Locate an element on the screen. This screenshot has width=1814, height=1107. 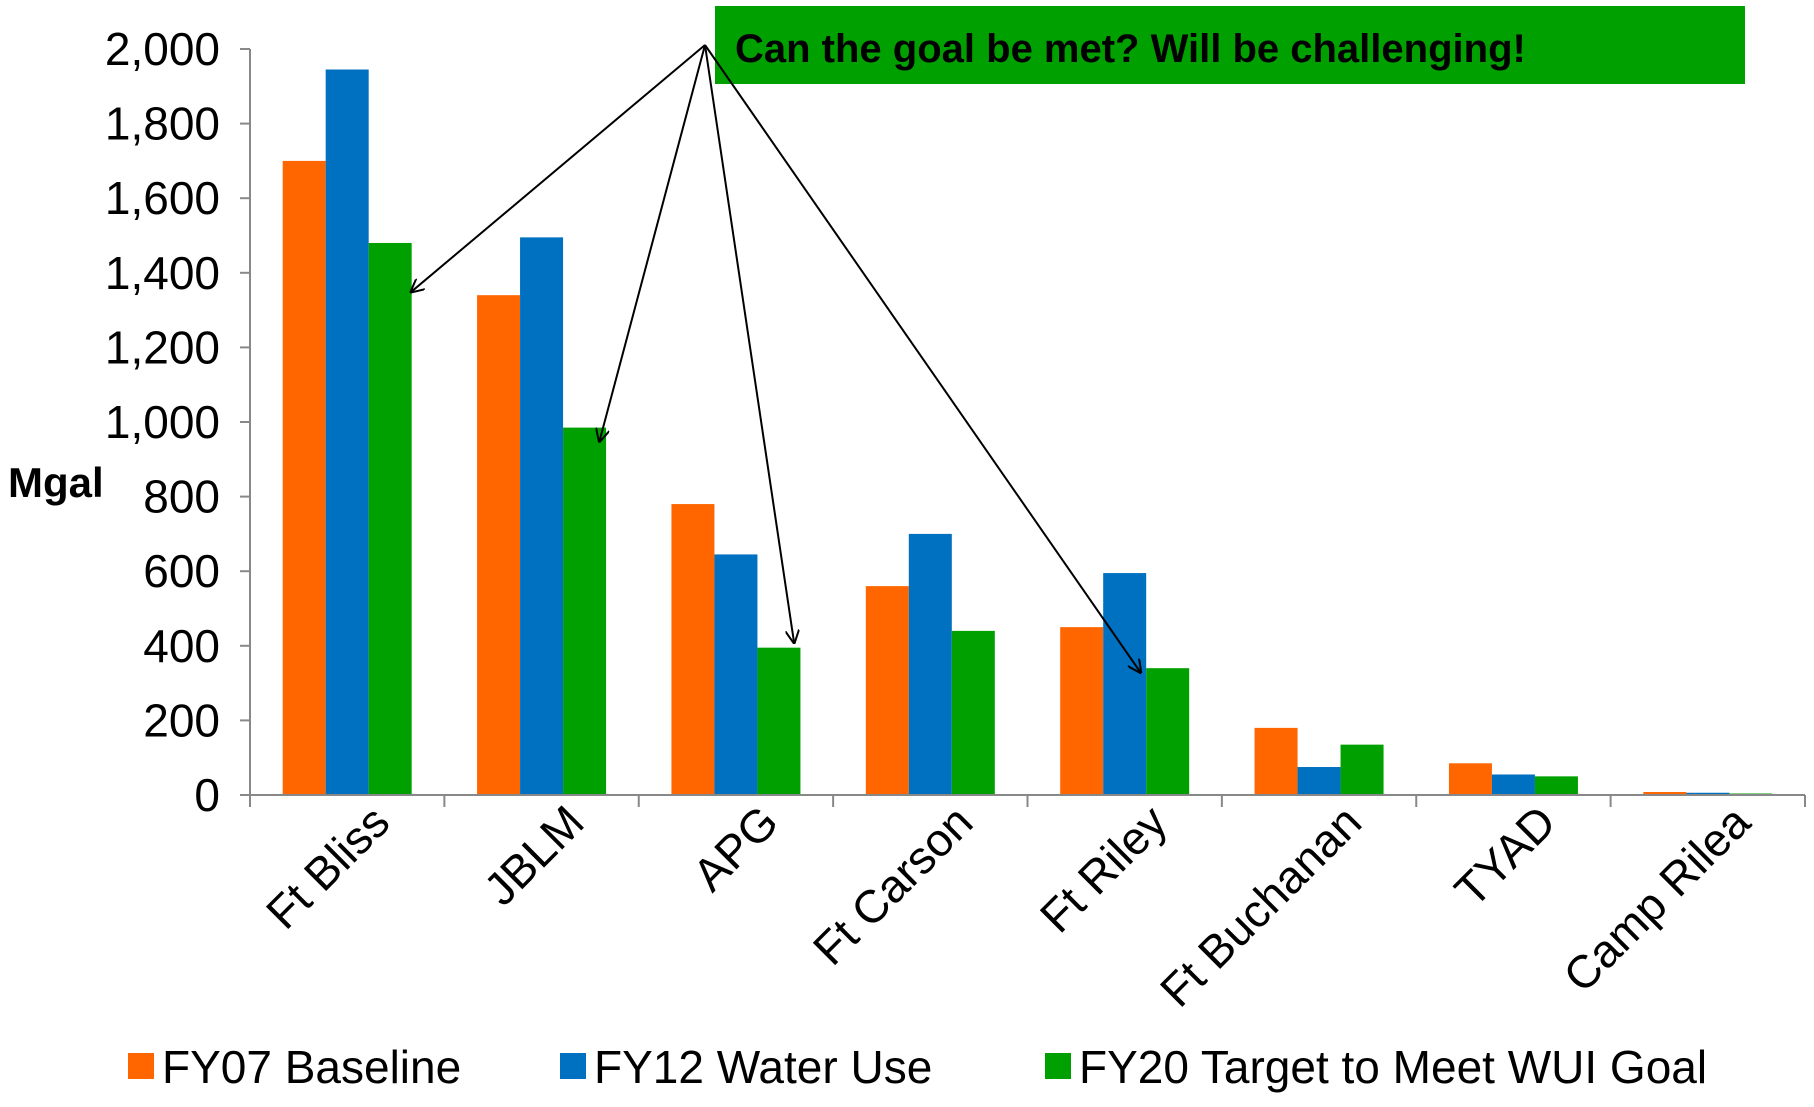
callout-box is located at coordinates (1230, 45).